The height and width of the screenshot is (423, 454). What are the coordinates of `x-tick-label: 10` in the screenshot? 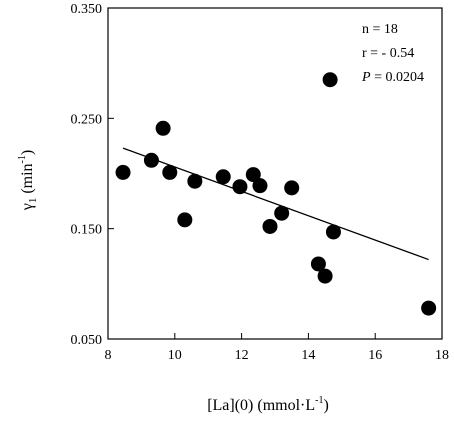 It's located at (175, 355).